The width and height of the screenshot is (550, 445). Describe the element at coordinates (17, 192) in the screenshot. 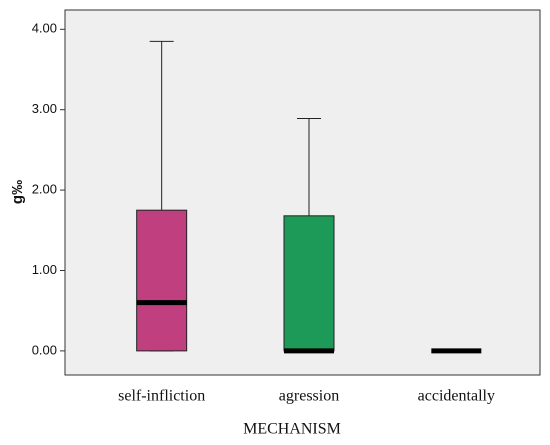

I see `y-axis-label: g‰` at that location.